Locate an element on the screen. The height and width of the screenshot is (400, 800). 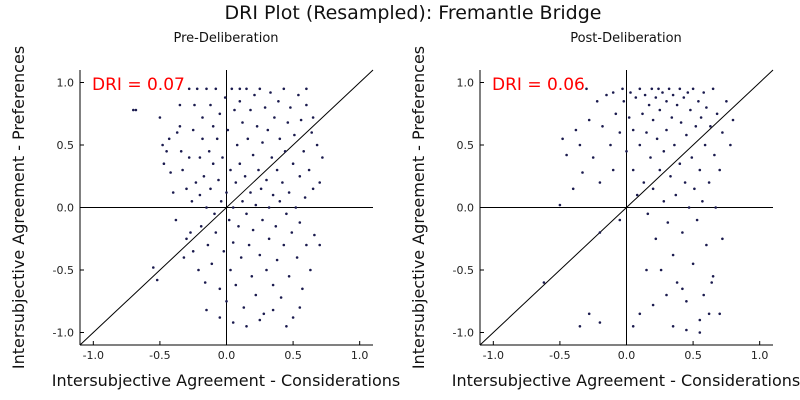
y-tick-label: 0.0 is located at coordinates (66, 208).